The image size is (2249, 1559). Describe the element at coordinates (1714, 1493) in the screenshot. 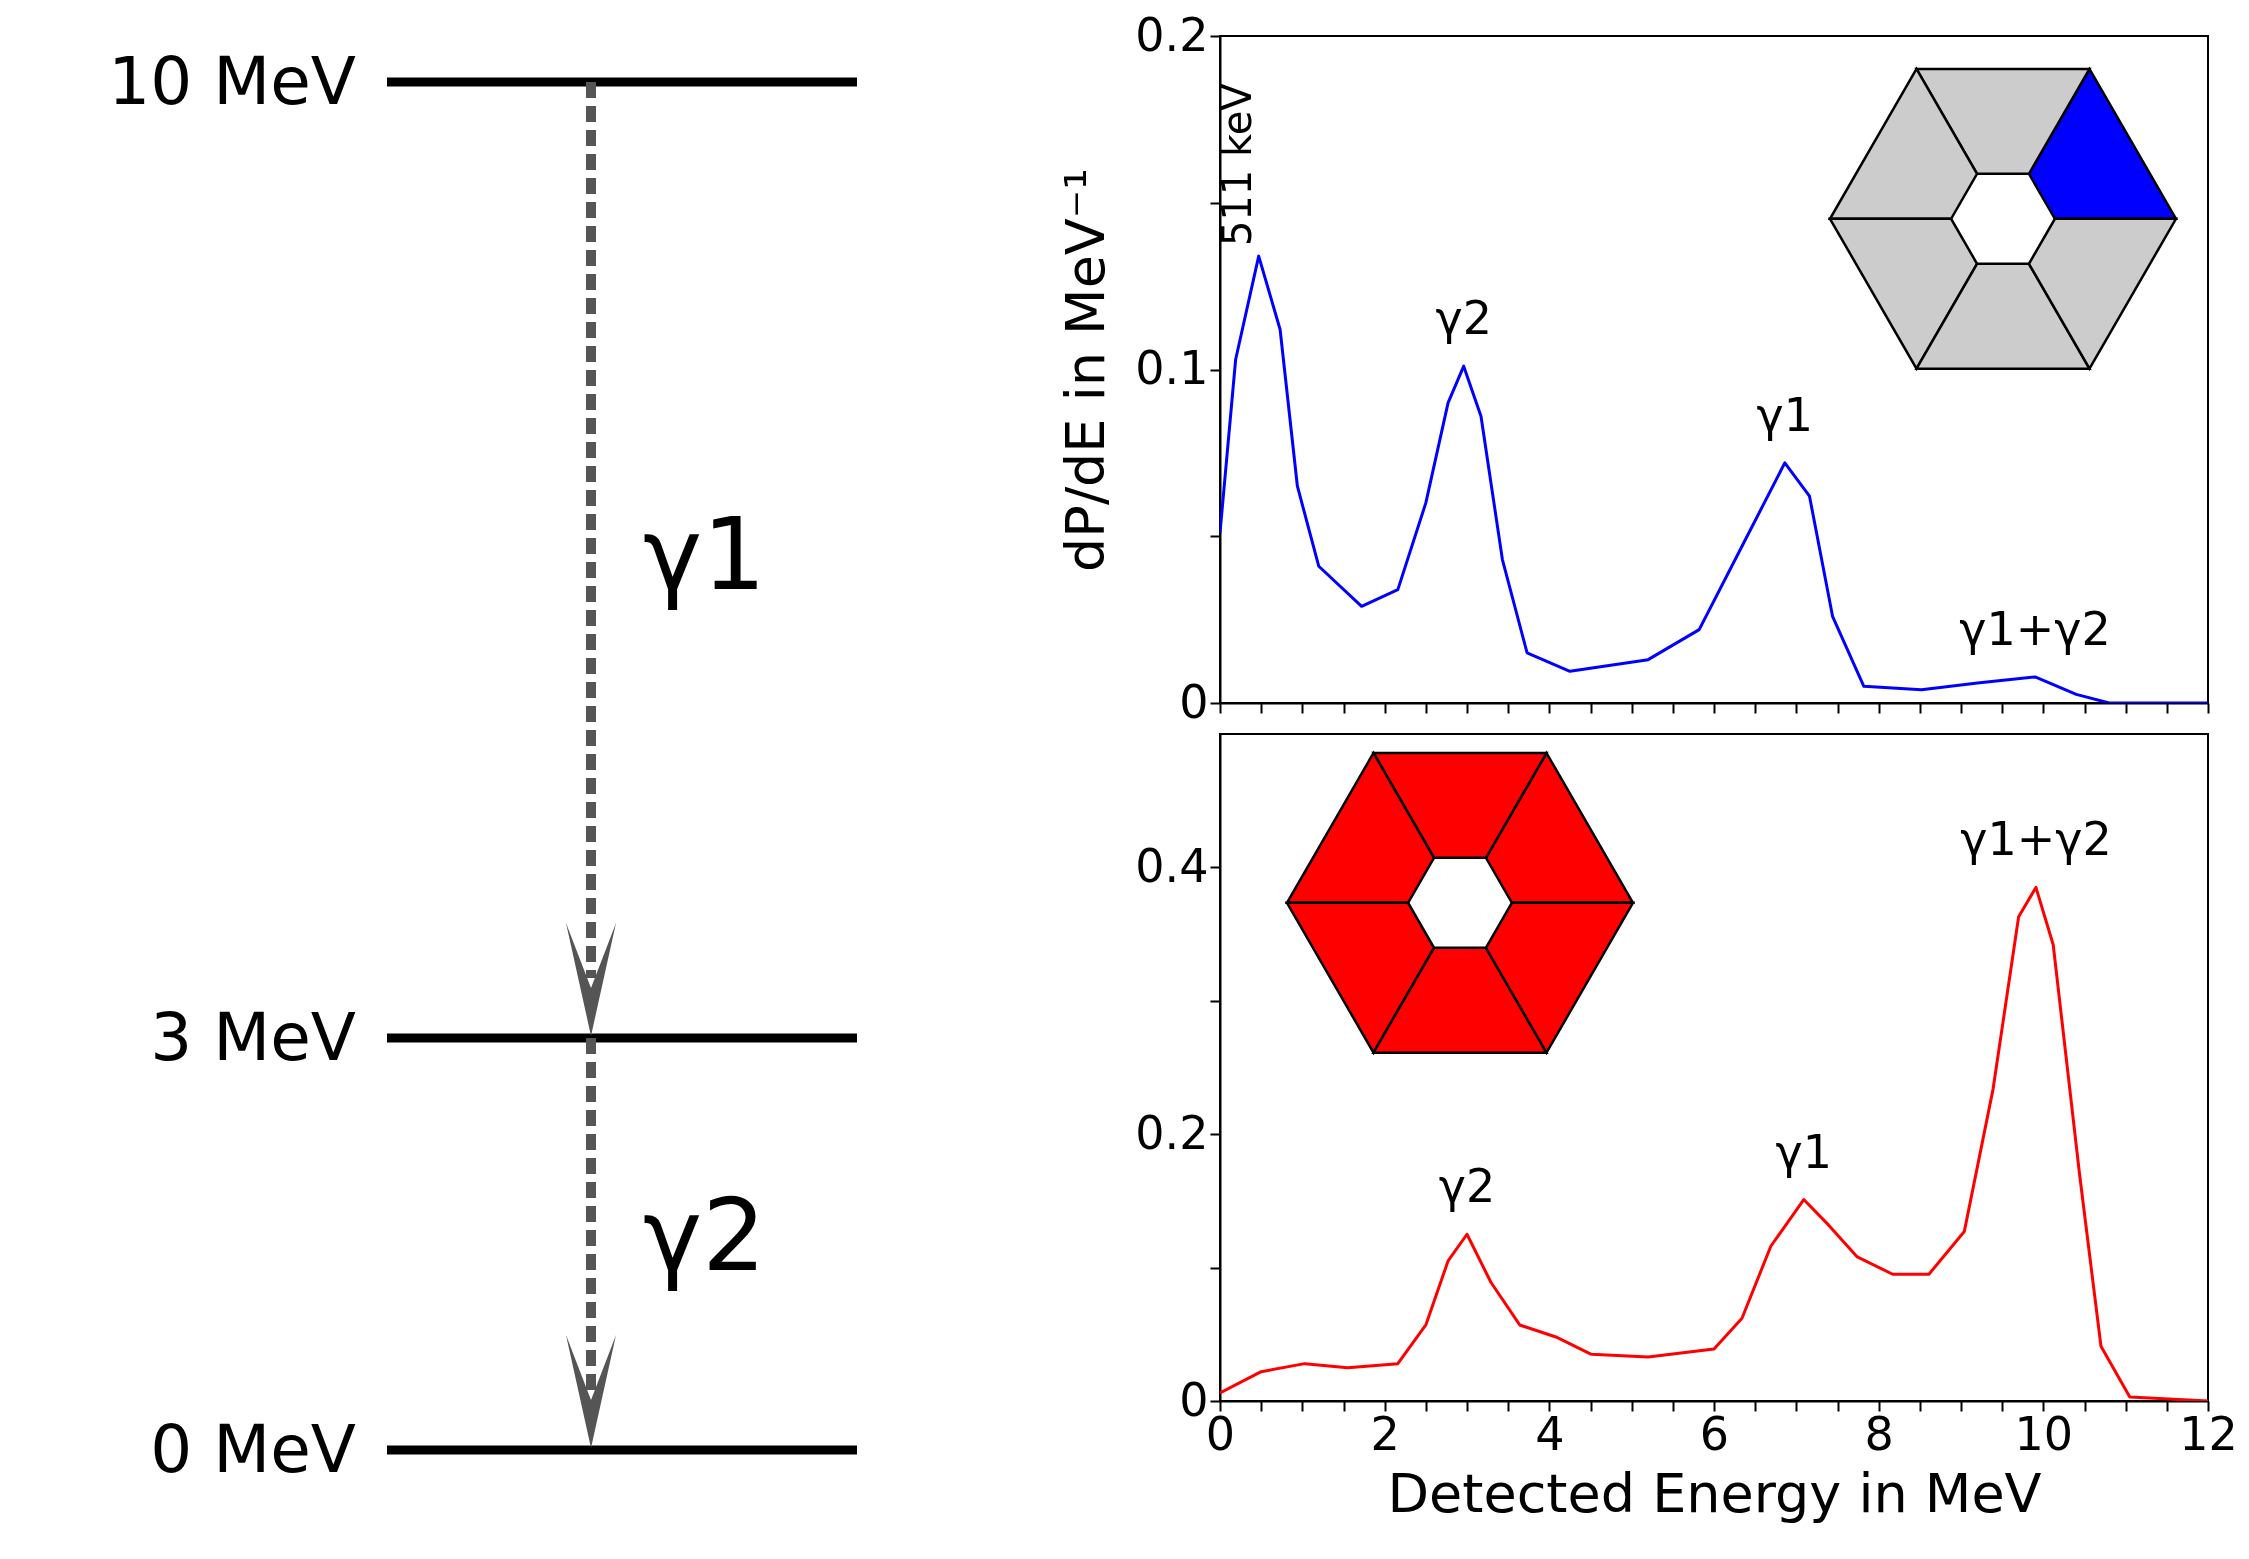

I see `x-axis-title: Detected Energy in MeV` at that location.